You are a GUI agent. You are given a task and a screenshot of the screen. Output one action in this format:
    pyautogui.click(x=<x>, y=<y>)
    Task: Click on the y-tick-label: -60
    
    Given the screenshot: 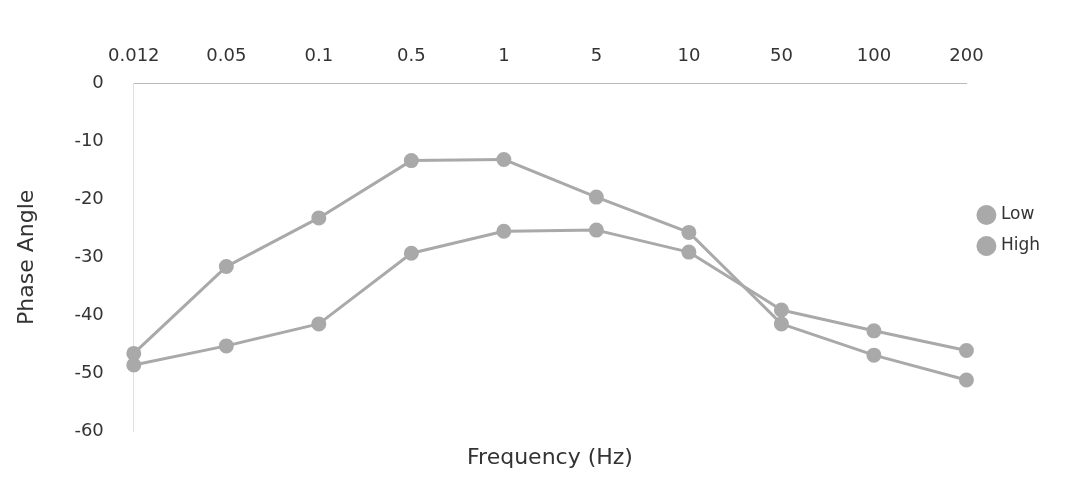 What is the action you would take?
    pyautogui.click(x=89, y=429)
    